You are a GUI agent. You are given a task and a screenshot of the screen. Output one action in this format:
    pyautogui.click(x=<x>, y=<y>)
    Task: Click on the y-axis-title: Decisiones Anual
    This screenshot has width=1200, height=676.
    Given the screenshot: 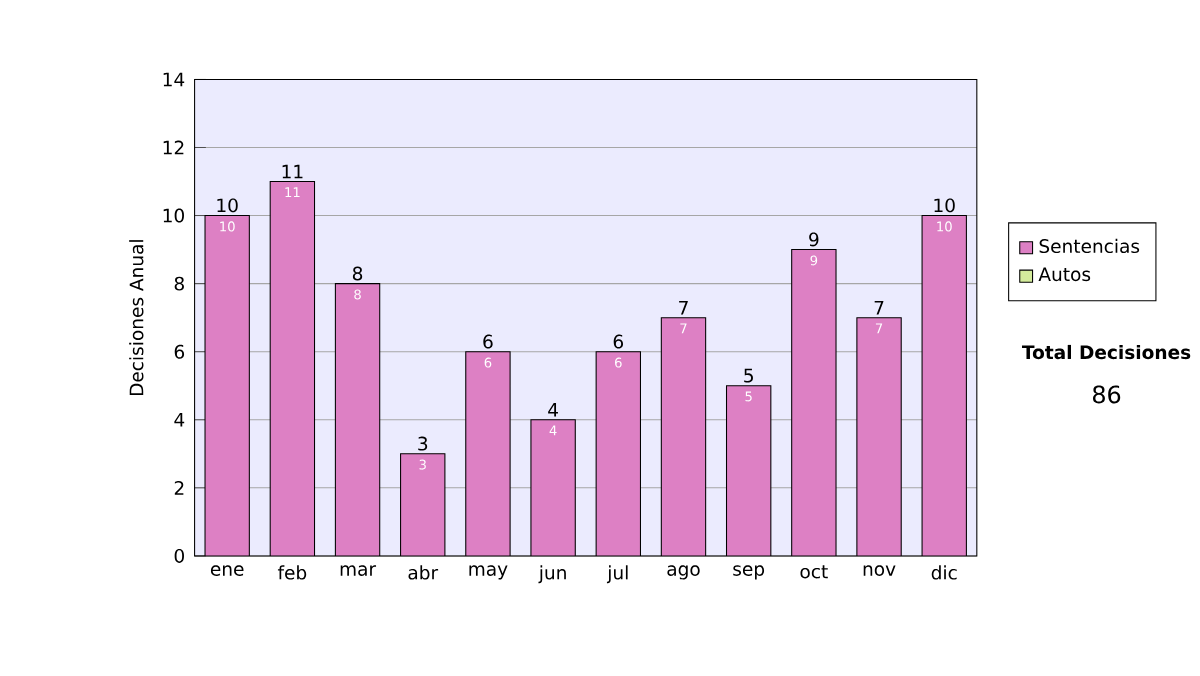 What is the action you would take?
    pyautogui.click(x=136, y=318)
    